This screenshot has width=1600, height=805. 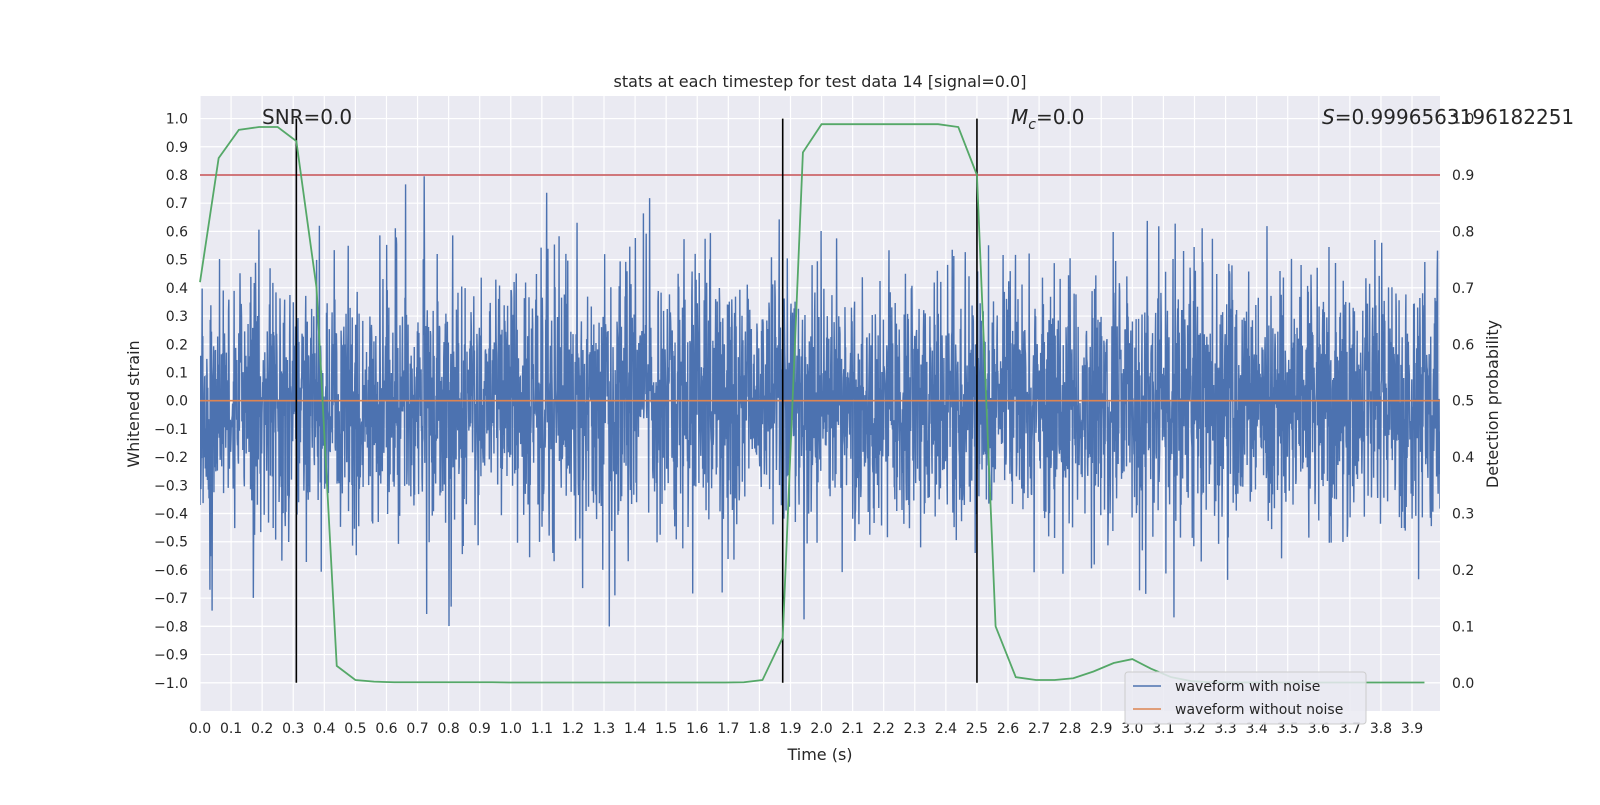 I want to click on x-tick-label: 2.4, so click(x=946, y=729).